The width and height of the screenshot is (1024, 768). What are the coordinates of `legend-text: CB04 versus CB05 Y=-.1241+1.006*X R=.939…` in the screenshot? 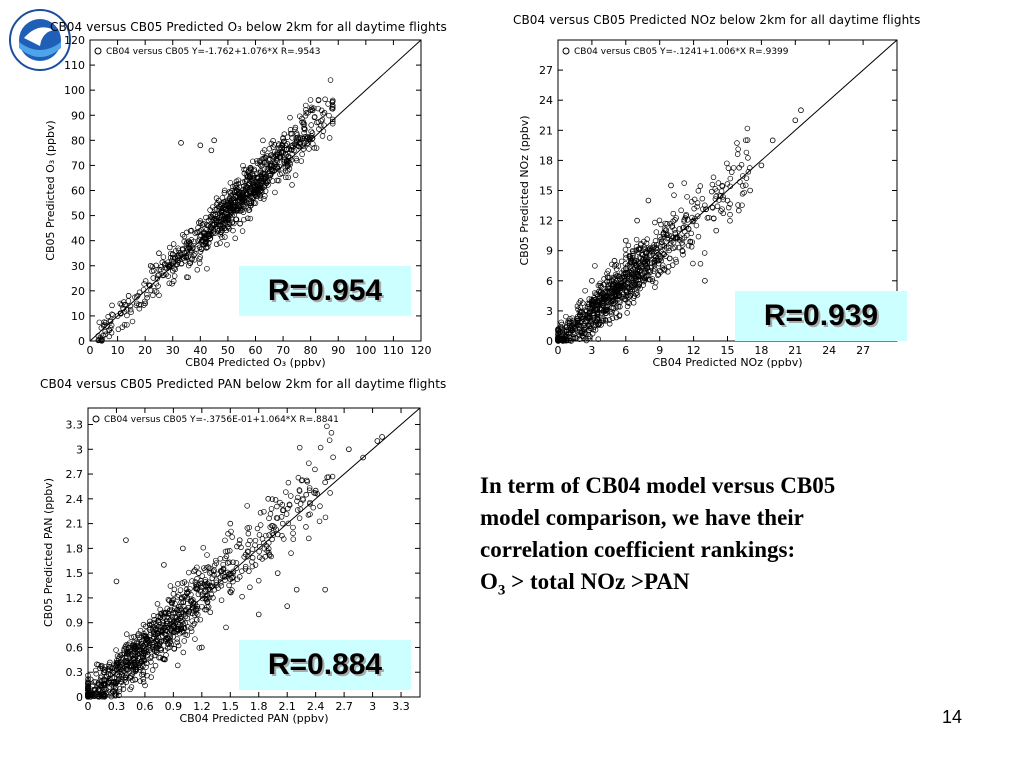 It's located at (681, 52).